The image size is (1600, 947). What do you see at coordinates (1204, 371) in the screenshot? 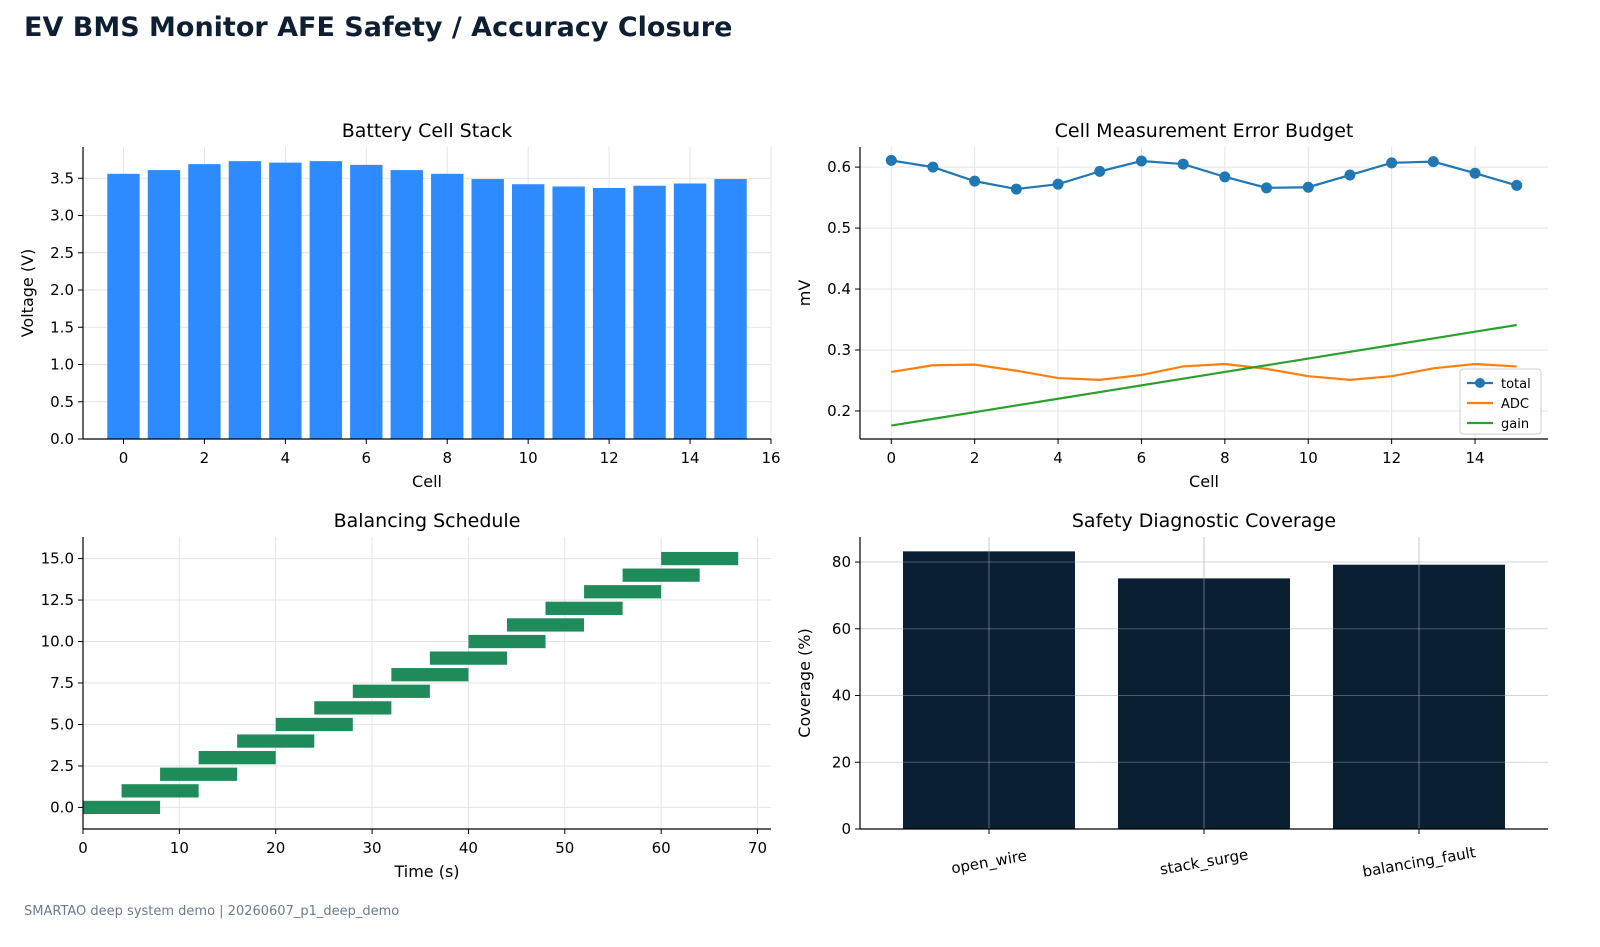
I see `series-line-adc` at bounding box center [1204, 371].